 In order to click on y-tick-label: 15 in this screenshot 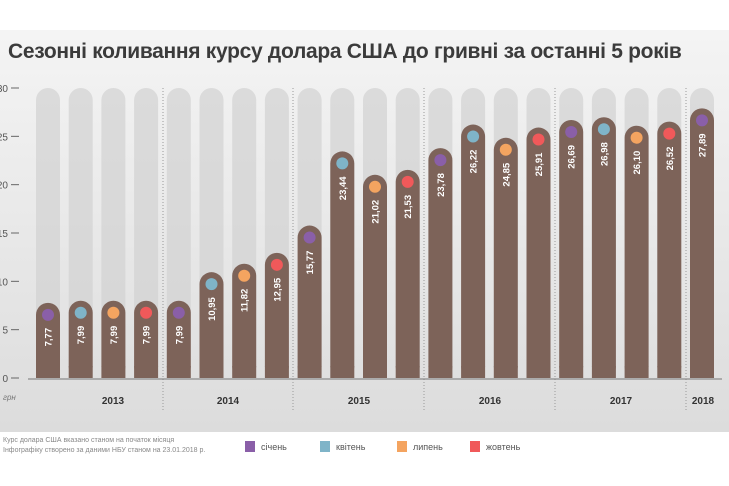, I will do `click(4, 234)`.